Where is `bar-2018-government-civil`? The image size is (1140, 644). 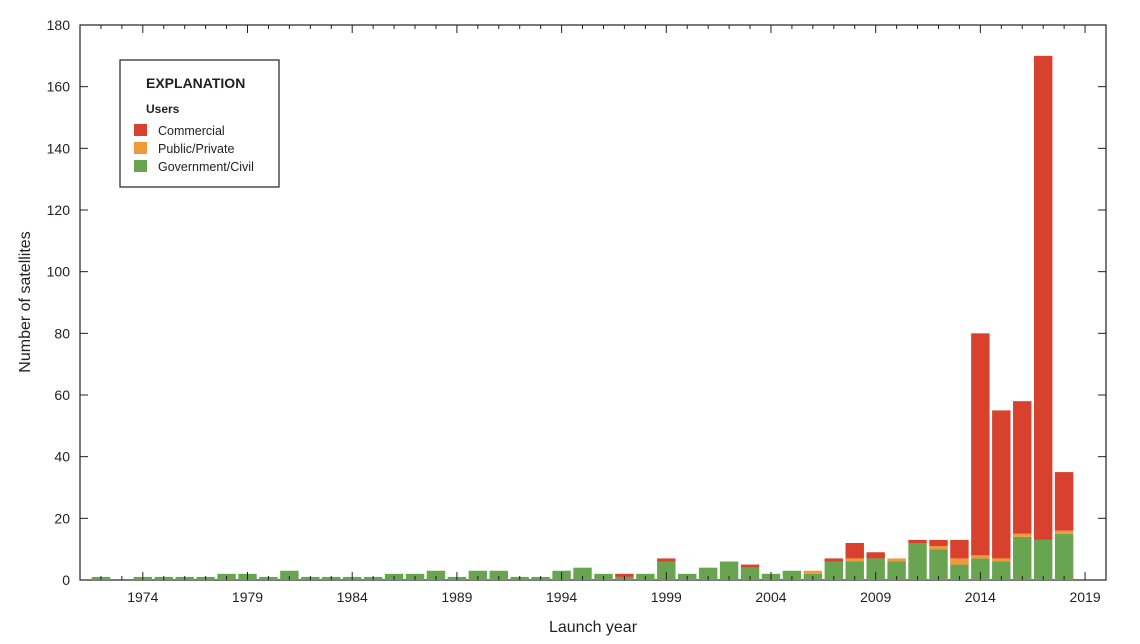
bar-2018-government-civil is located at coordinates (1064, 556).